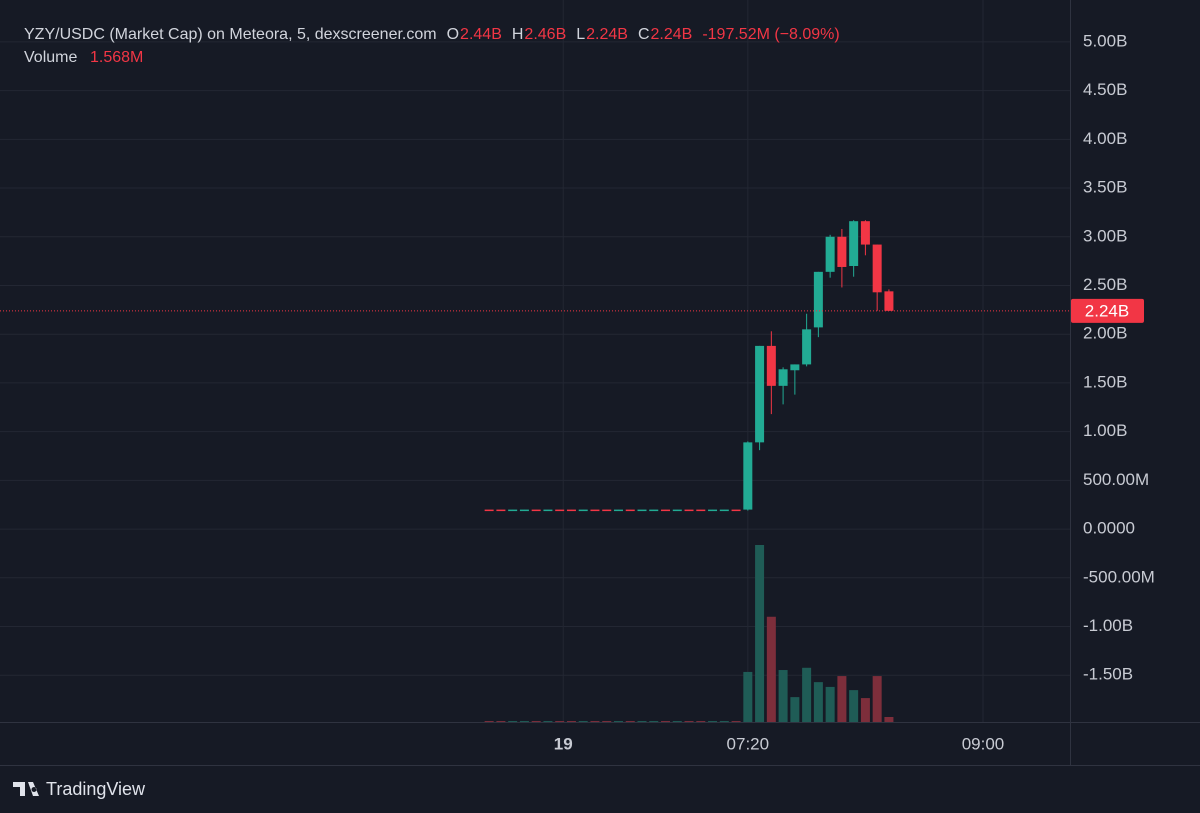 This screenshot has height=813, width=1200. What do you see at coordinates (1108, 625) in the screenshot?
I see `y-tick-label: -1.00B` at bounding box center [1108, 625].